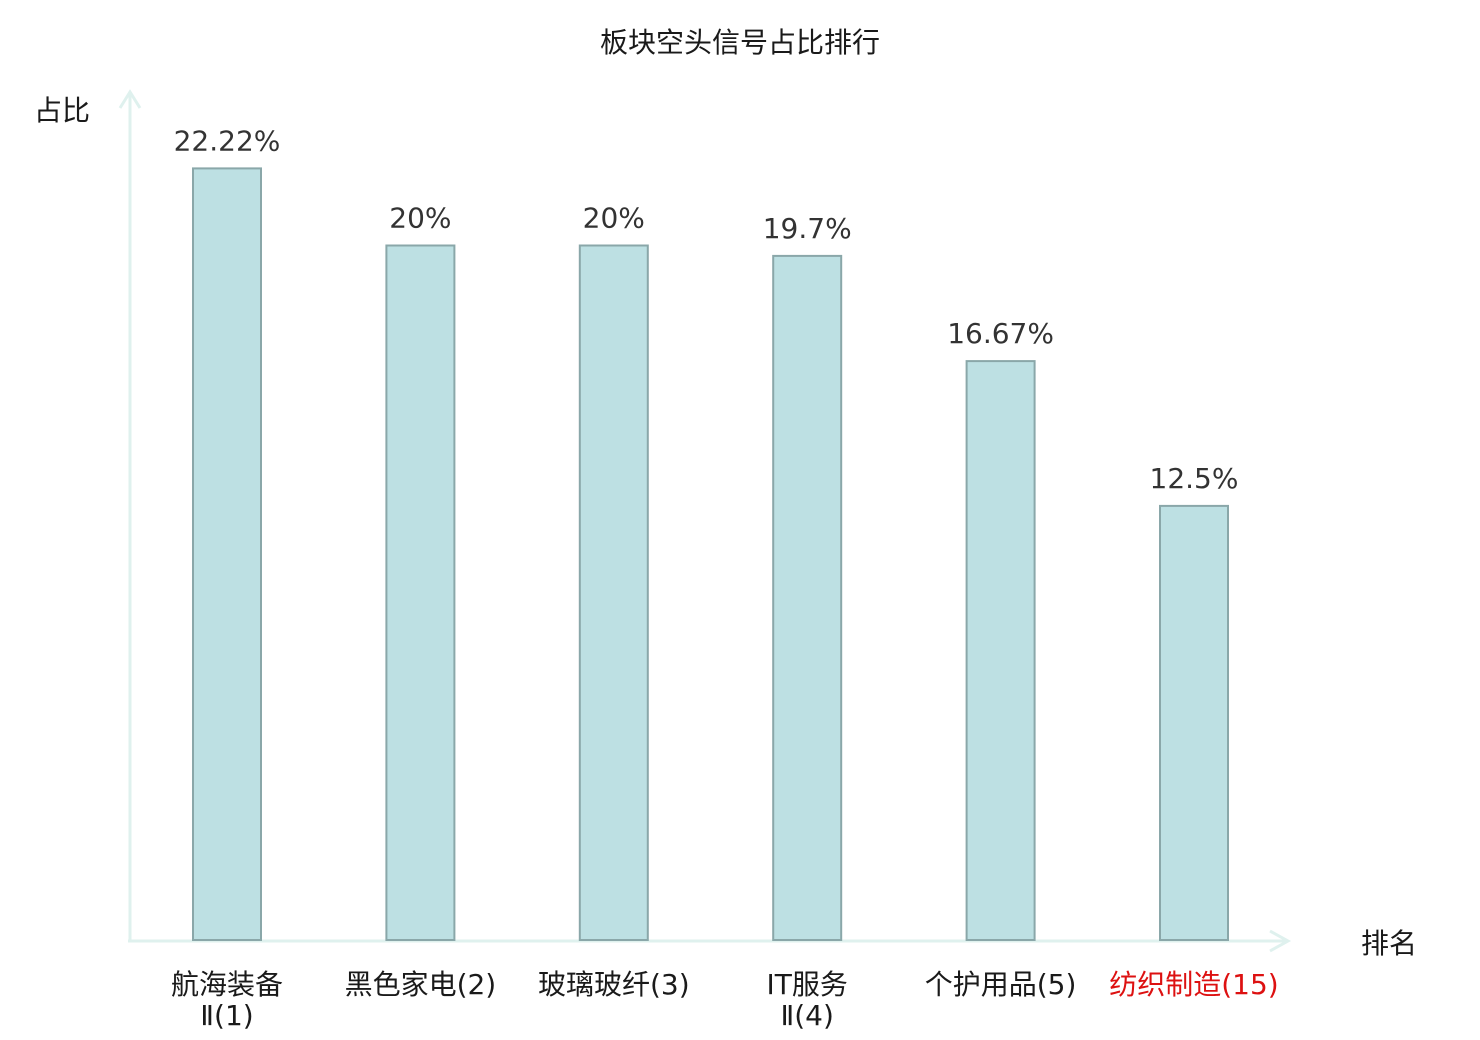 This screenshot has height=1040, width=1480. I want to click on category-label-6: 纺织制造(15), so click(1193, 984).